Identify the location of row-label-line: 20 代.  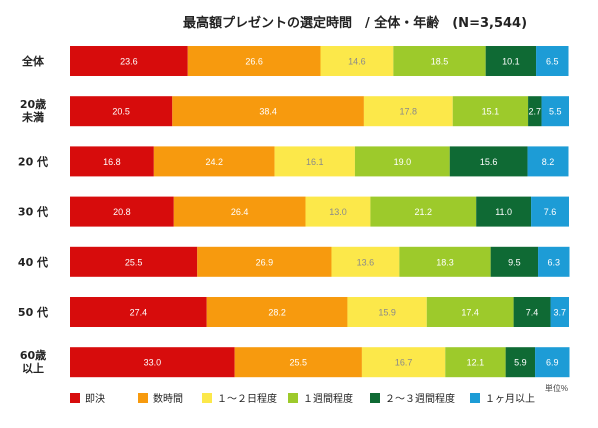
(33, 161).